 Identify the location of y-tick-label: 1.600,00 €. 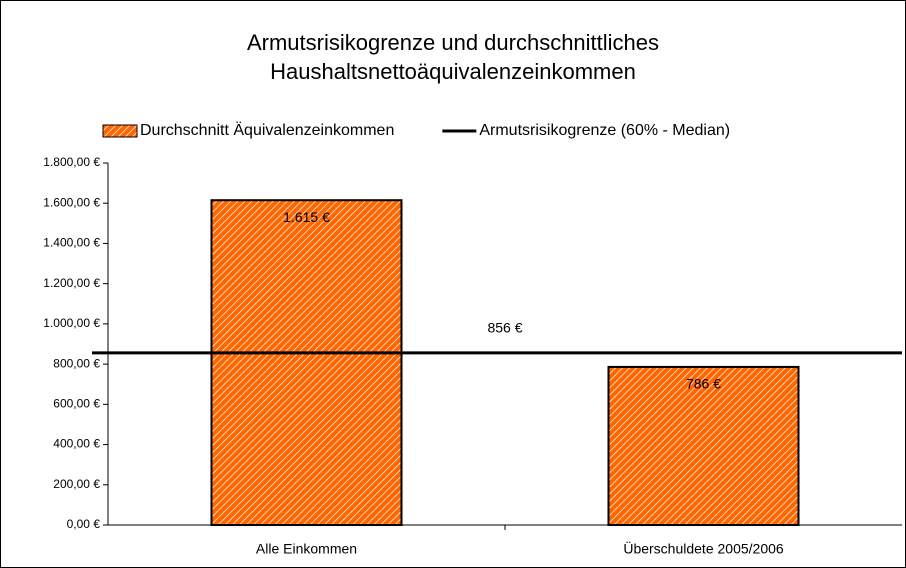
(71, 202).